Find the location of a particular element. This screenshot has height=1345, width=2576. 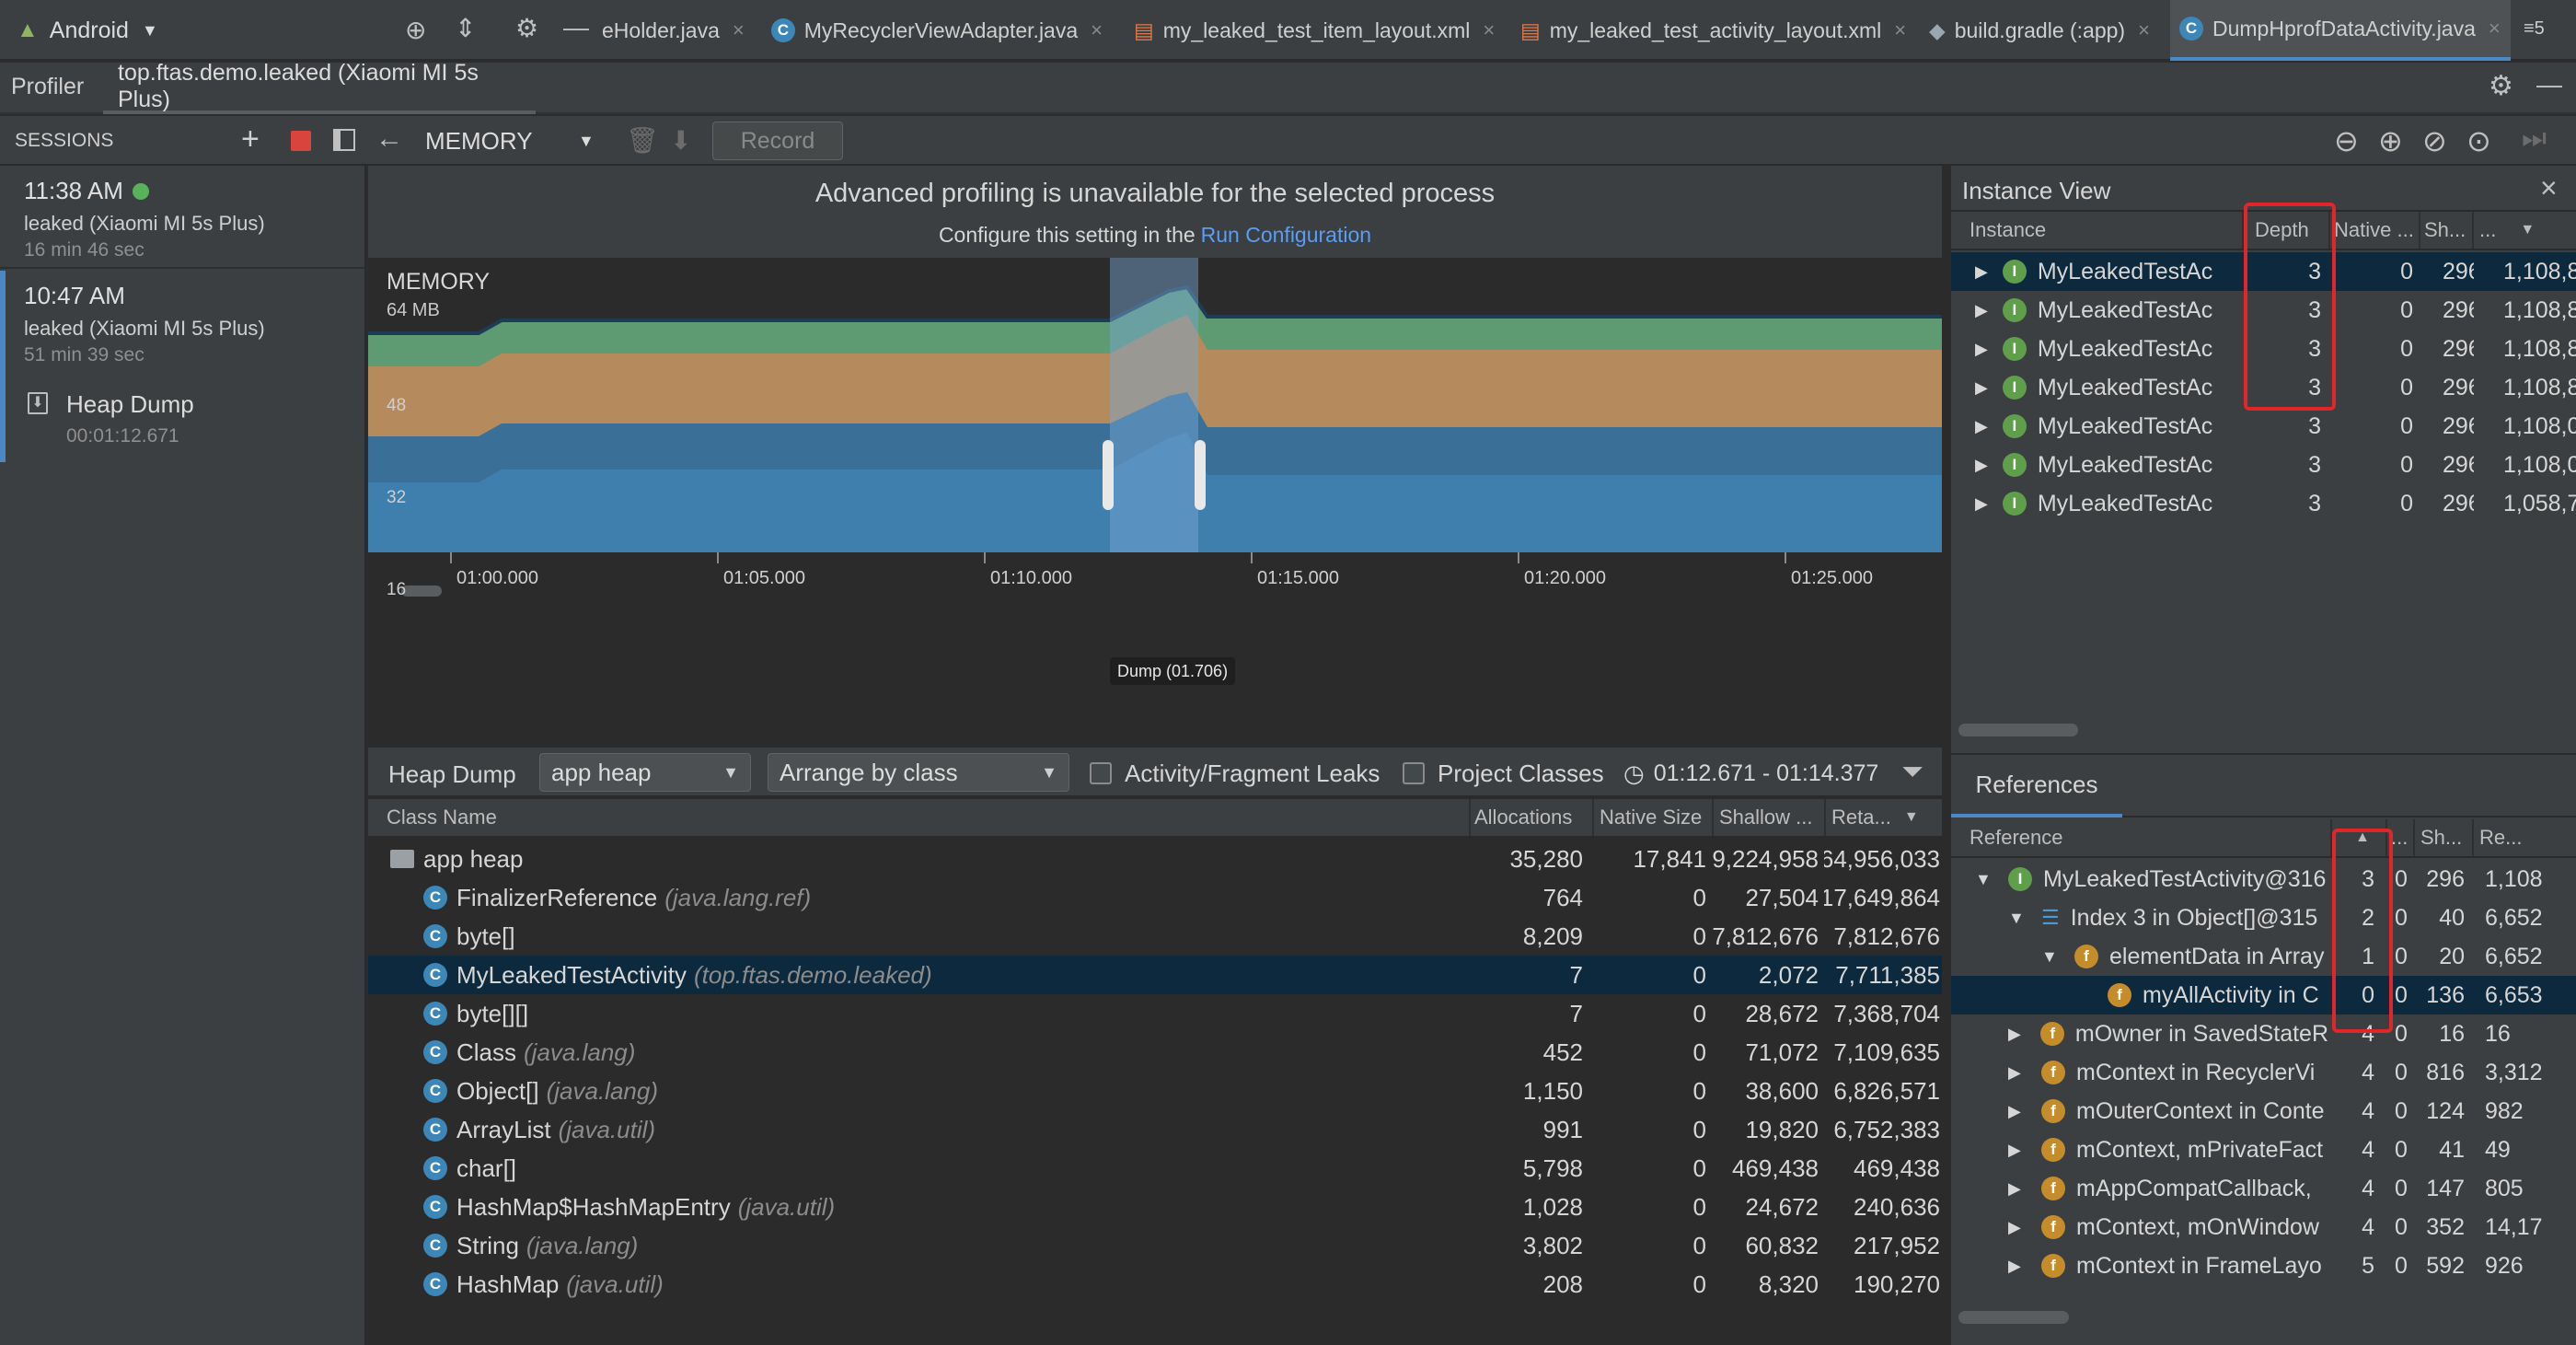

tab-item-layout: ▤ my_leaked_test_item_layout.xml × is located at coordinates (1318, 30).